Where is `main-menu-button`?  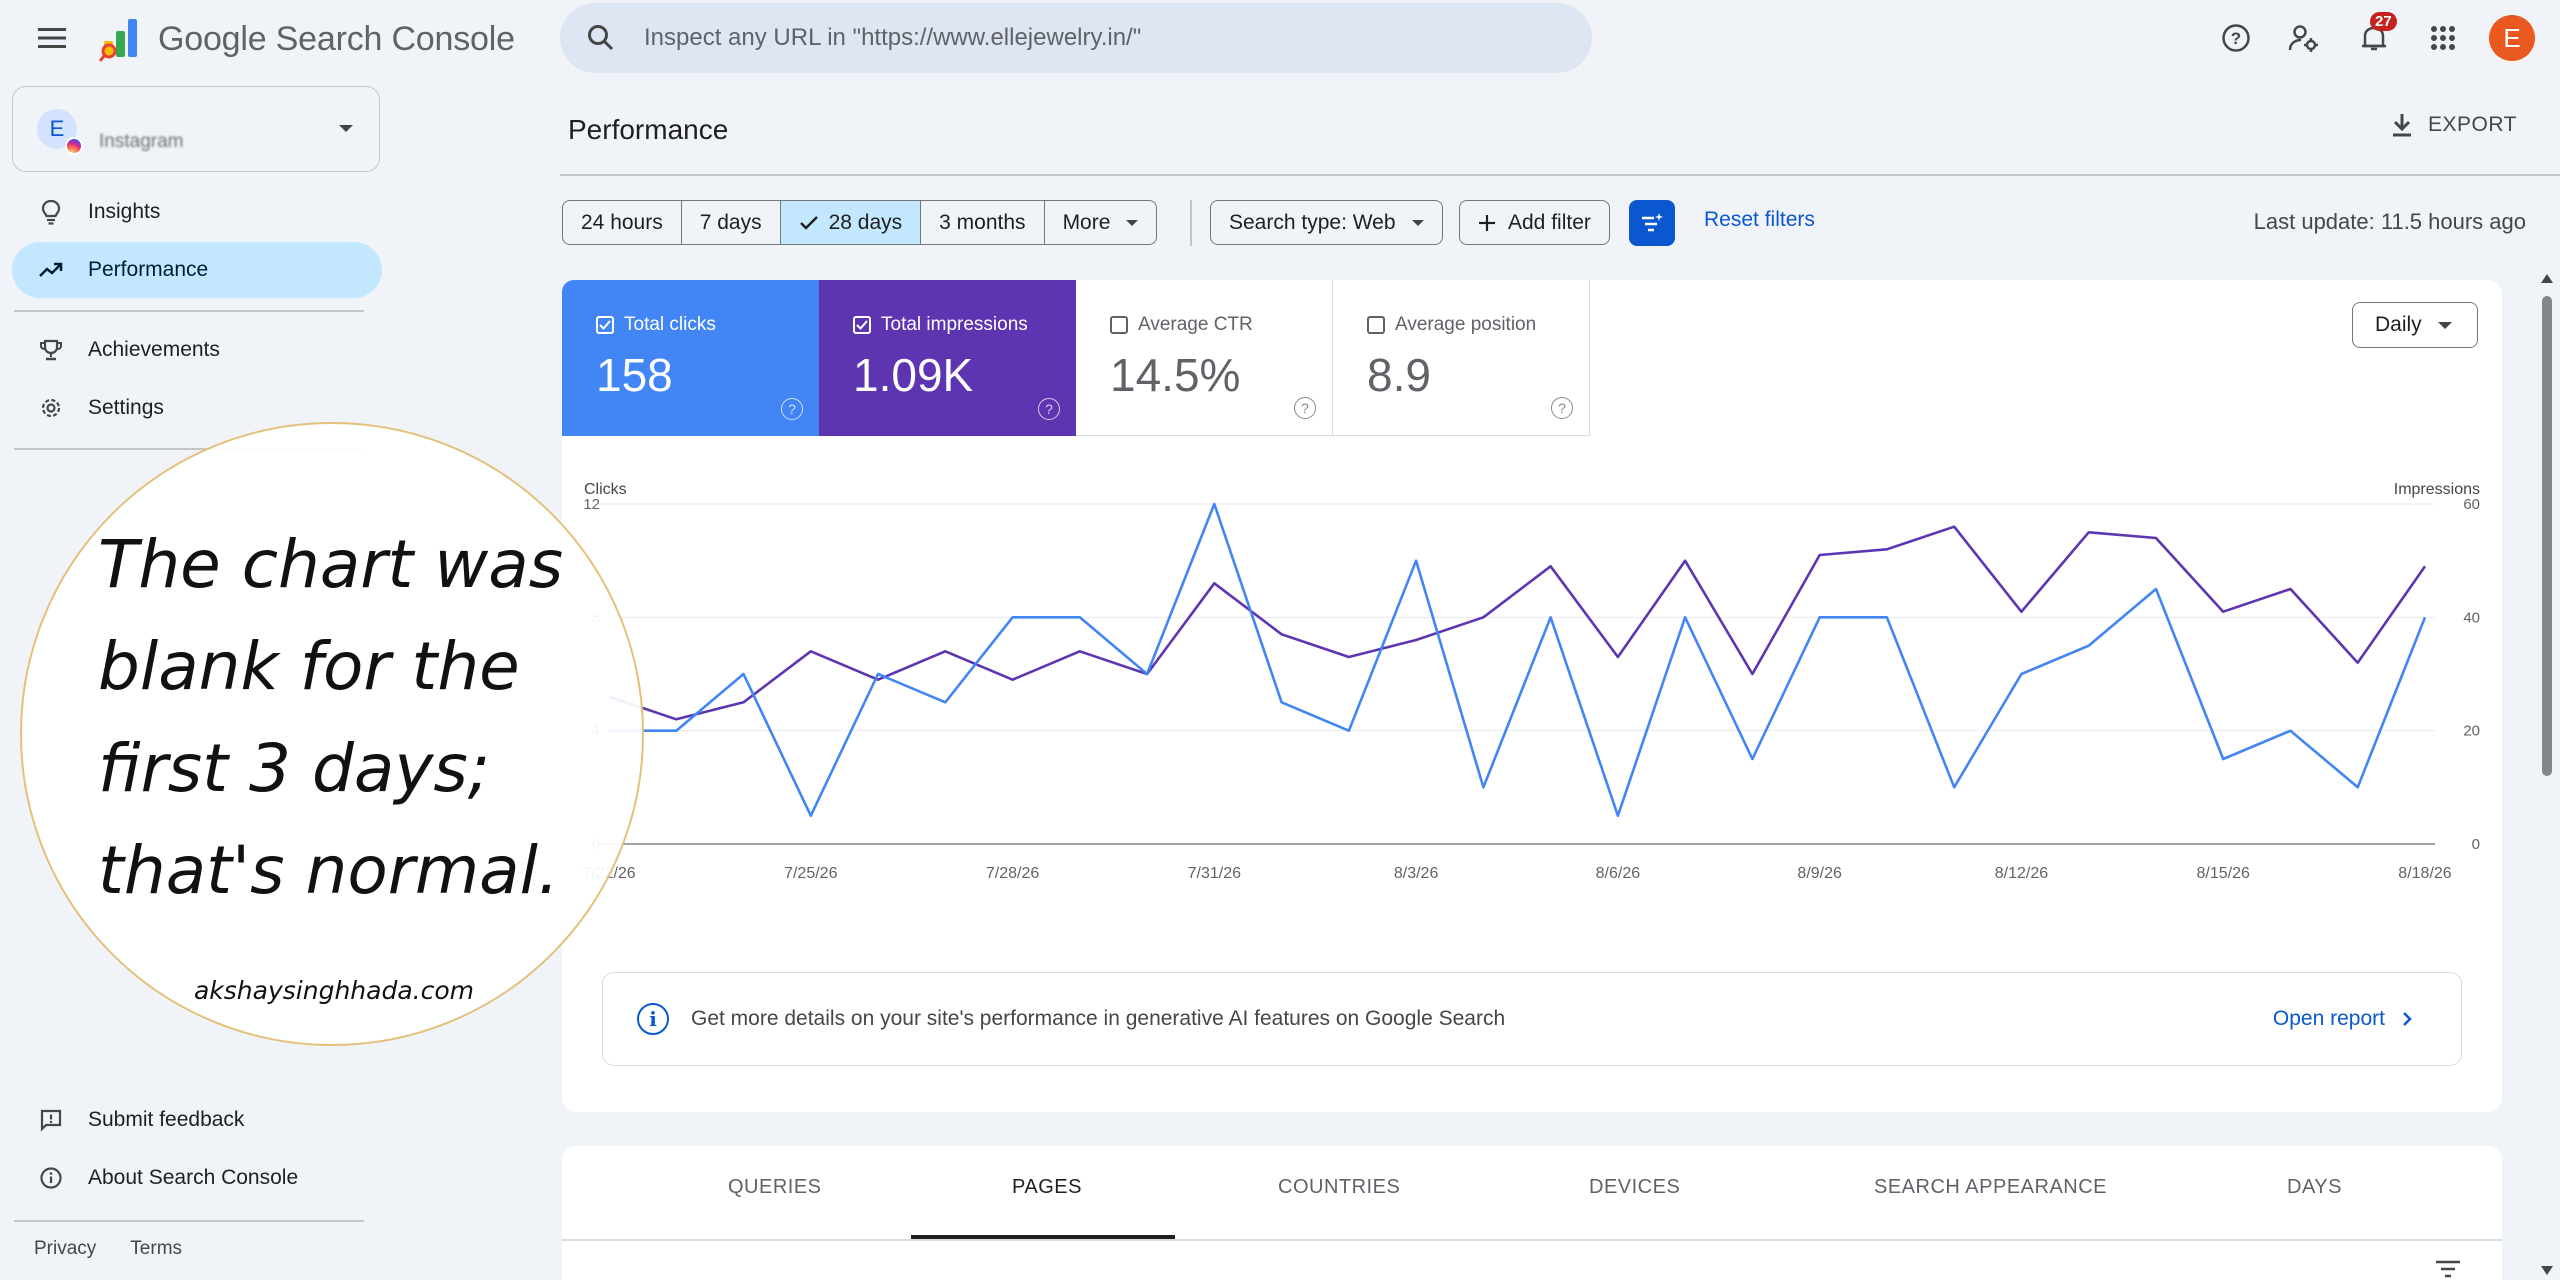 main-menu-button is located at coordinates (52, 38).